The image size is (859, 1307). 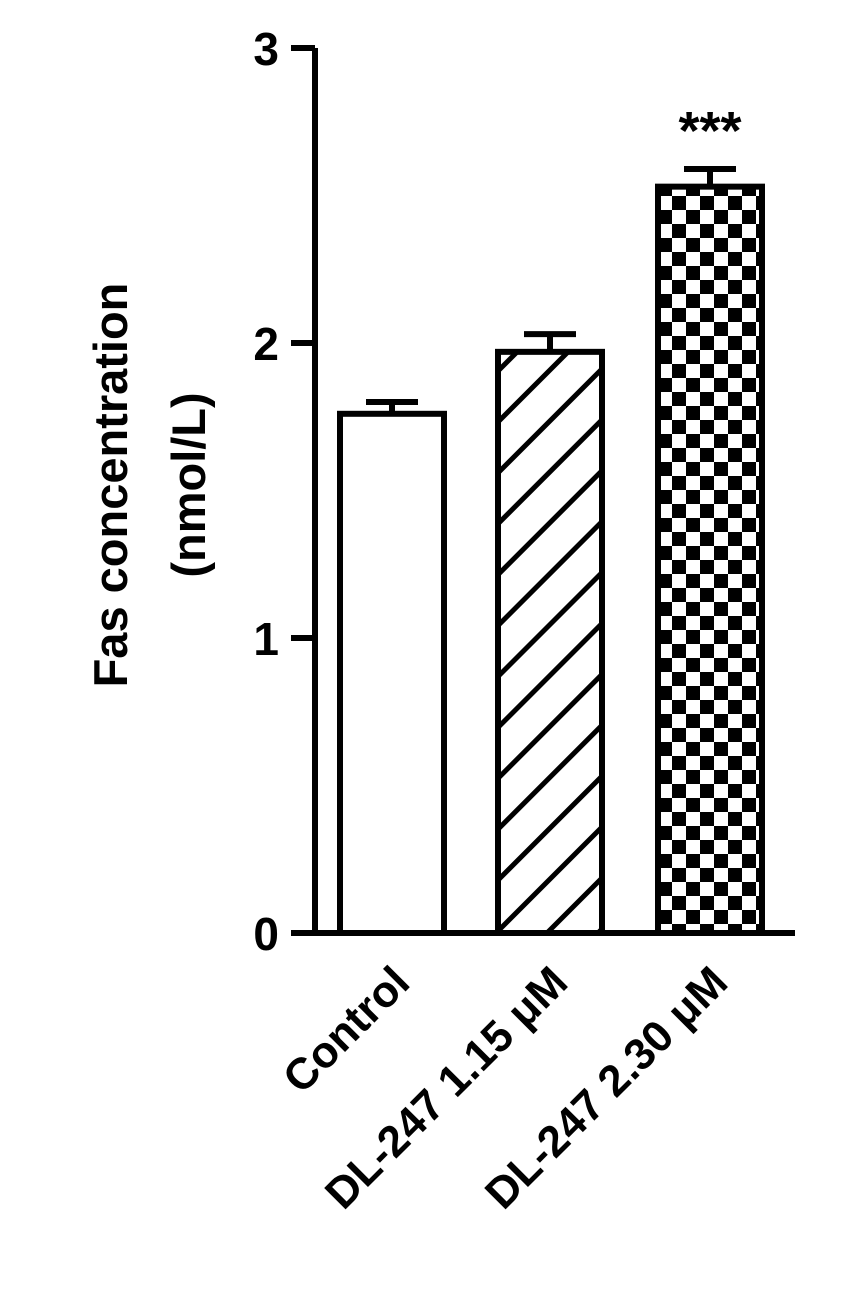 I want to click on y-axis-title-line-1: Fas concentration, so click(x=110, y=485).